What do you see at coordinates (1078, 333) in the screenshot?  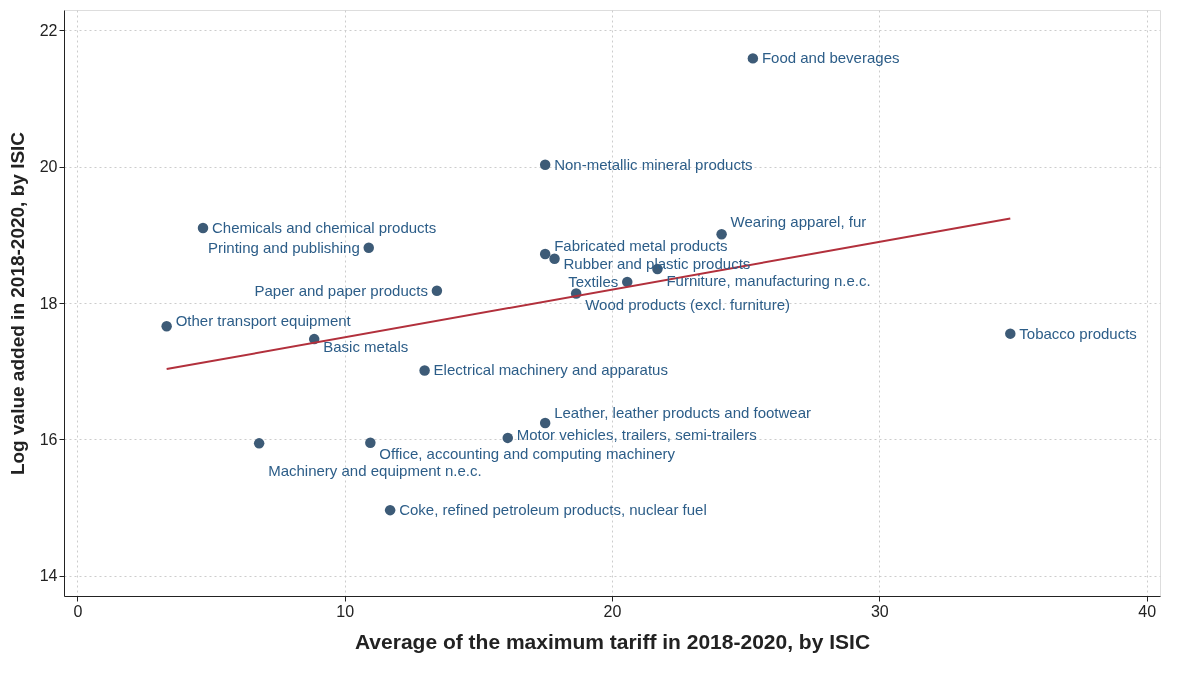 I see `annotation: Tobacco products` at bounding box center [1078, 333].